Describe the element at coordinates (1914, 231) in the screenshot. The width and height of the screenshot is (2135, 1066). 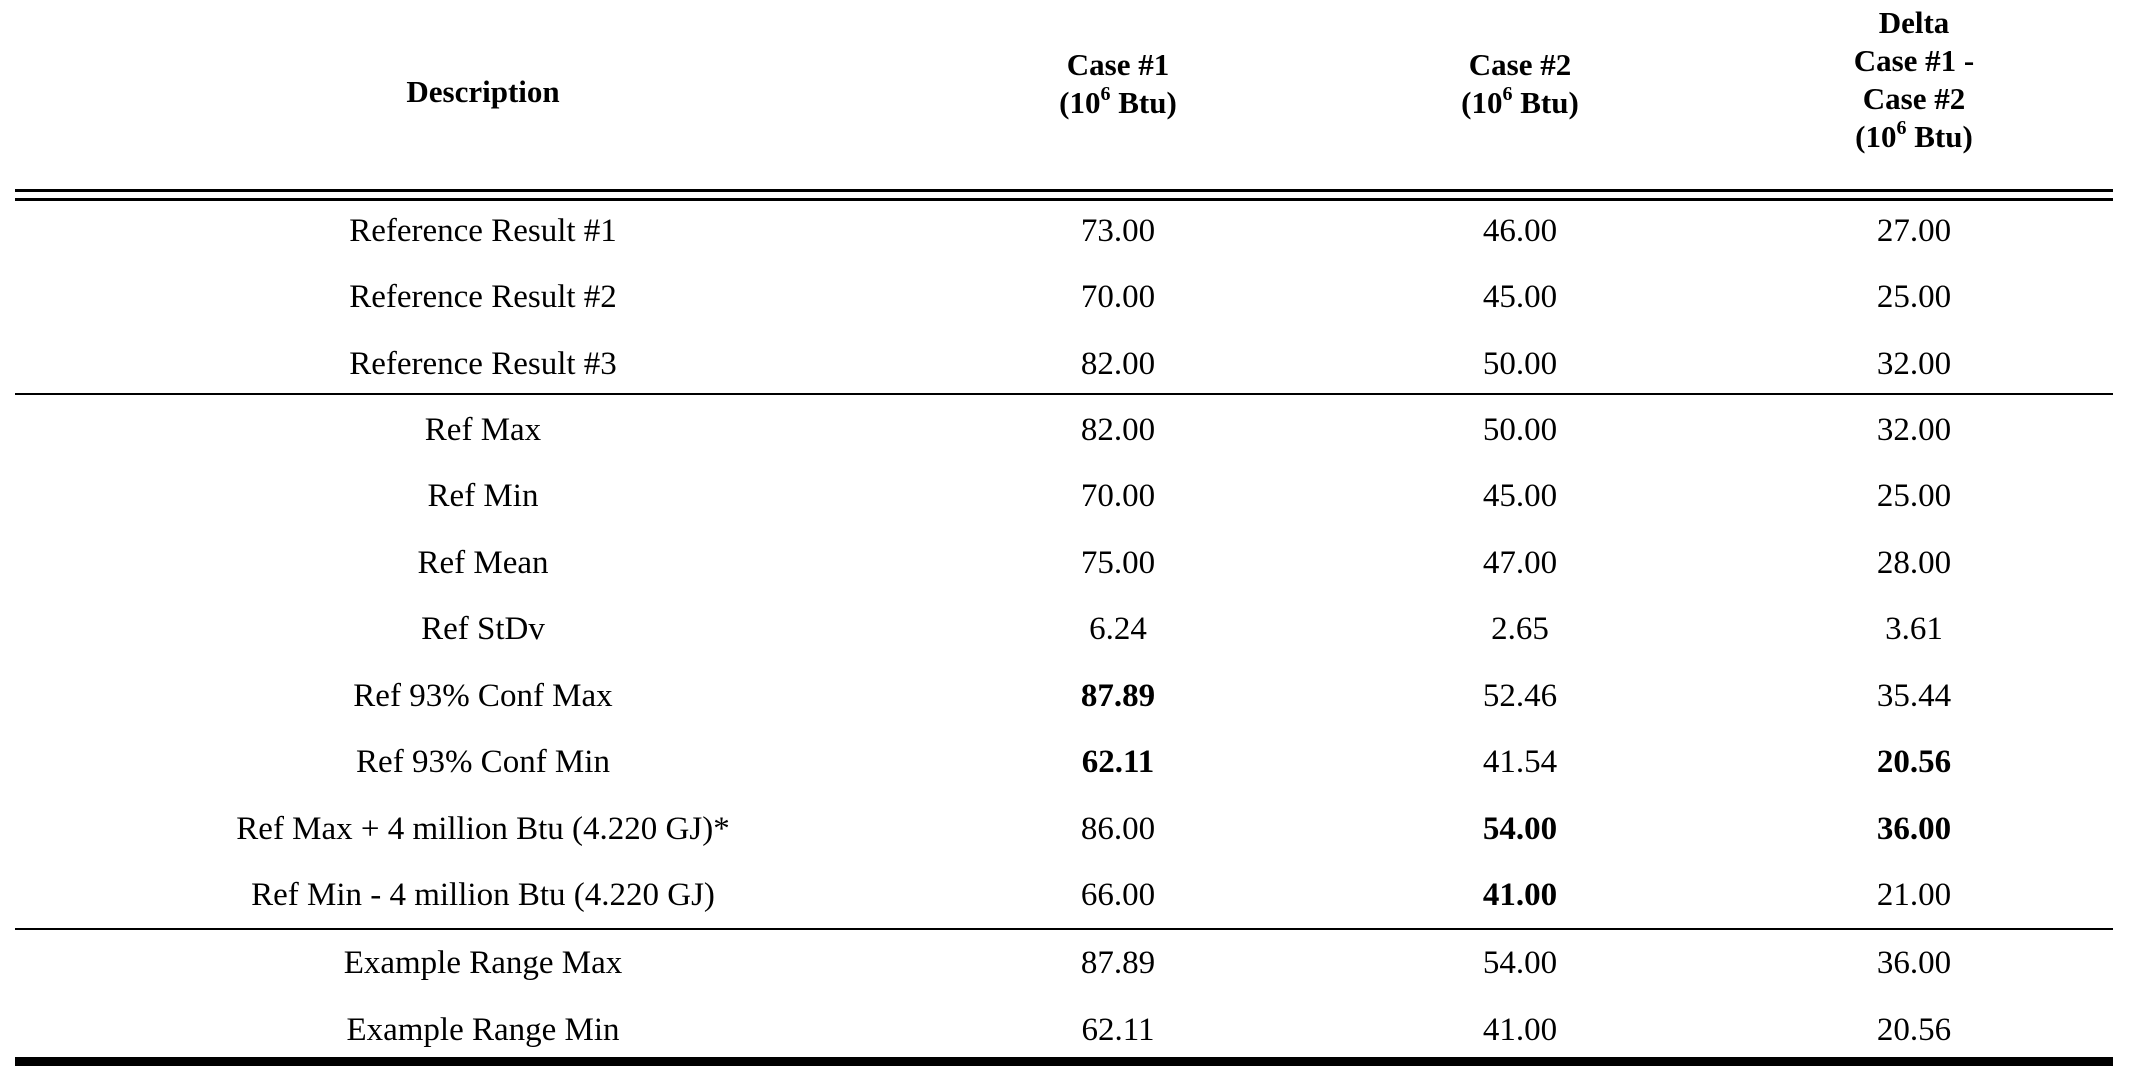
I see `cell-delta: 27.00` at that location.